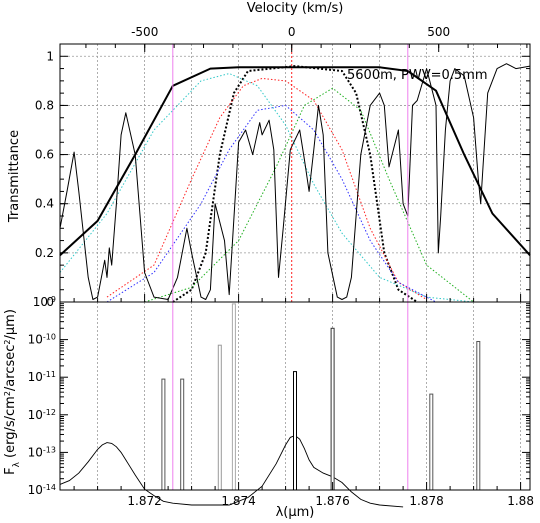 The image size is (540, 523). I want to click on velocity-tick-label: -500, so click(144, 32).